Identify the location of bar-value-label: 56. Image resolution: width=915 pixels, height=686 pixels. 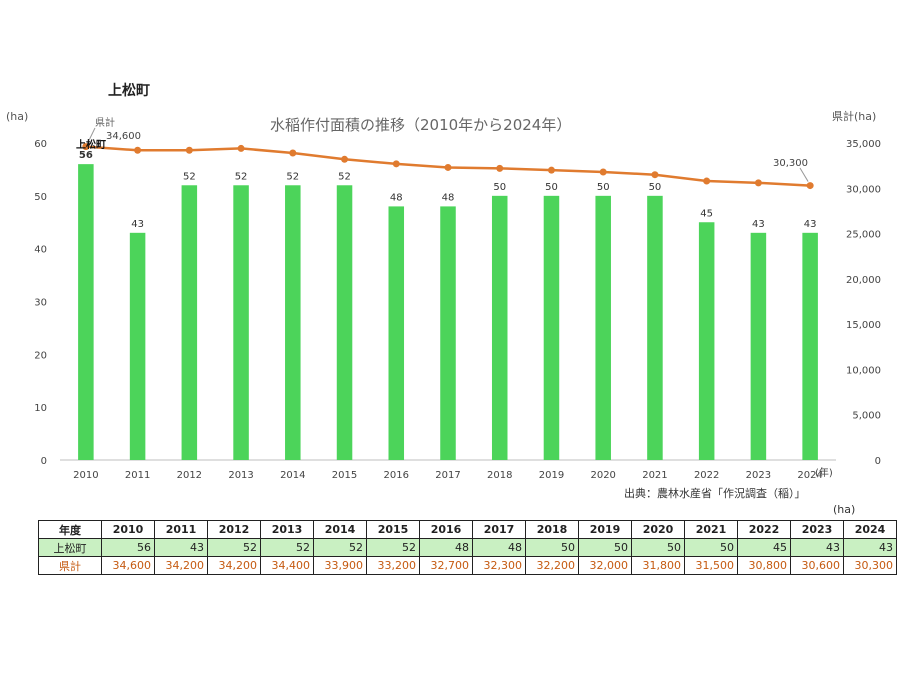
(86, 155).